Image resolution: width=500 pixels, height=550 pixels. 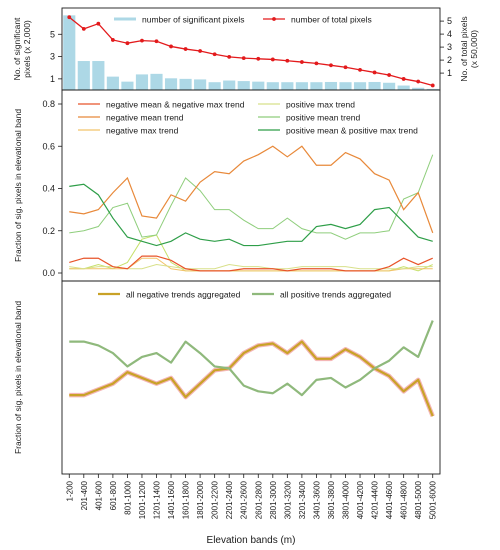 What do you see at coordinates (258, 499) in the screenshot?
I see `x-tick-label: 2601-2800` at bounding box center [258, 499].